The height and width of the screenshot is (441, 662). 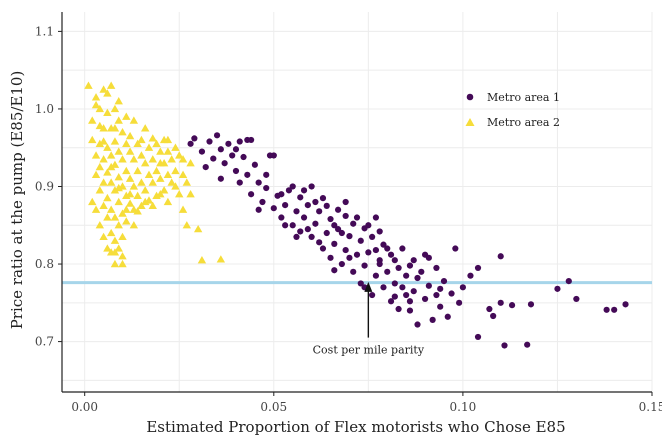 What do you see at coordinates (369, 319) in the screenshot?
I see `parity-annotation: Cost per mile parity` at bounding box center [369, 319].